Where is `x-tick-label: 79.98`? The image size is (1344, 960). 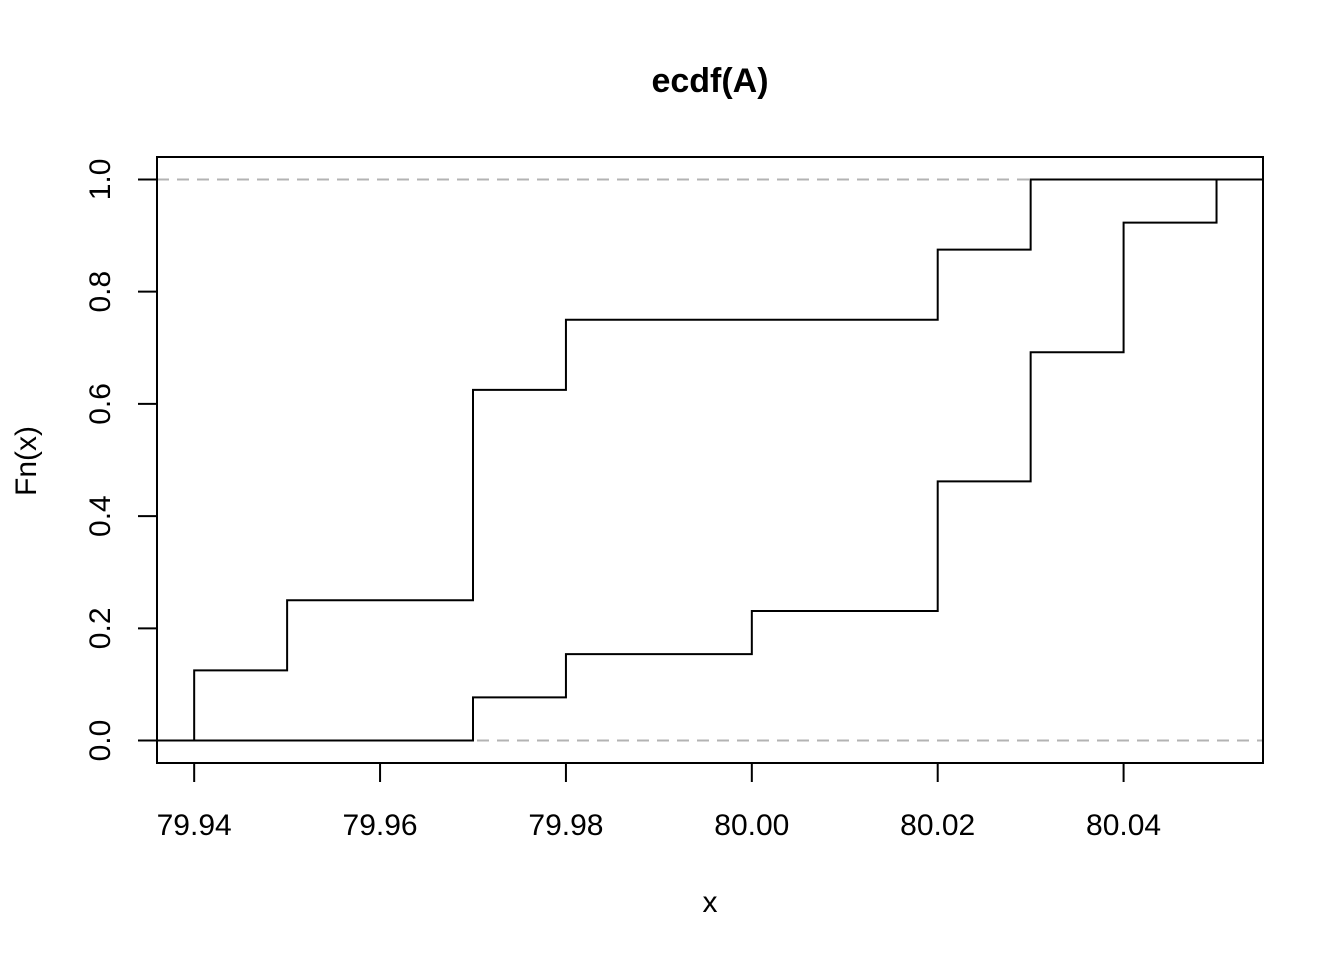
x-tick-label: 79.98 is located at coordinates (565, 825).